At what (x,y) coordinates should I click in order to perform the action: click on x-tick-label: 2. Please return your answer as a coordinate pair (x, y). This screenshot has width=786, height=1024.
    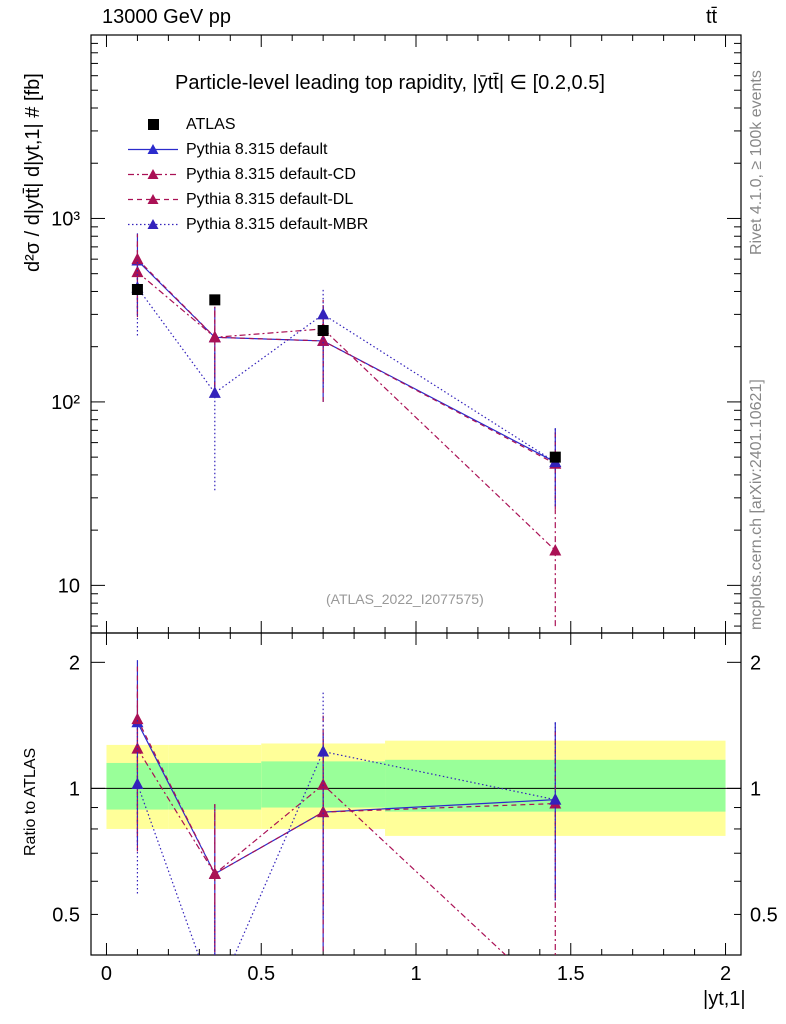
    Looking at the image, I should click on (725, 974).